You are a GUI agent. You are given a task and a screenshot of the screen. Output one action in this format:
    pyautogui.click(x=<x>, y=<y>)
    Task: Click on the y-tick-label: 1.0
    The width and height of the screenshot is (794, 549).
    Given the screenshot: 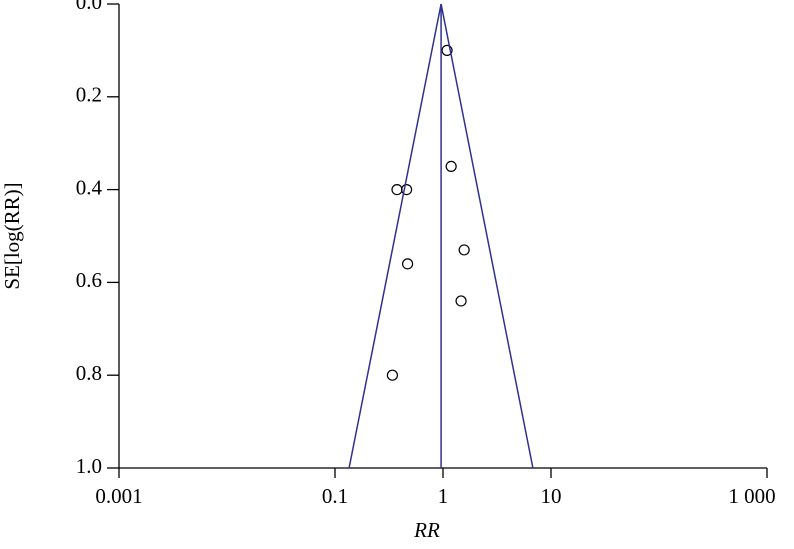 What is the action you would take?
    pyautogui.click(x=89, y=466)
    